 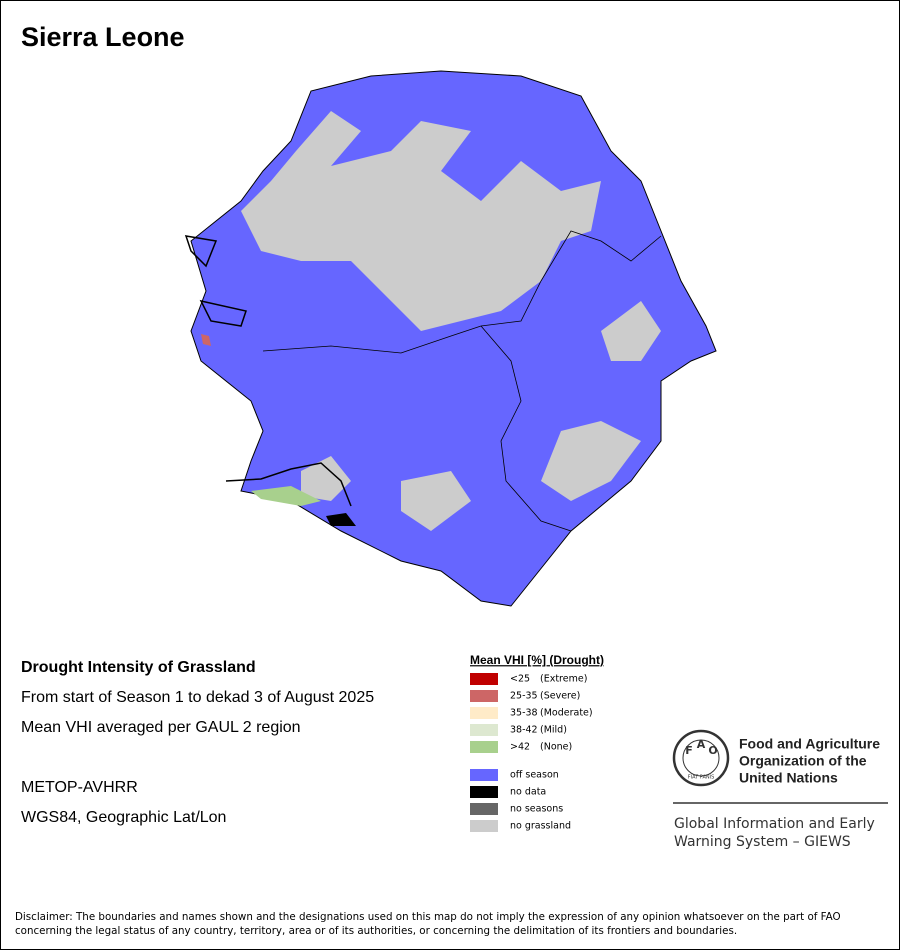 What do you see at coordinates (524, 696) in the screenshot?
I see `legend-label: 25-35` at bounding box center [524, 696].